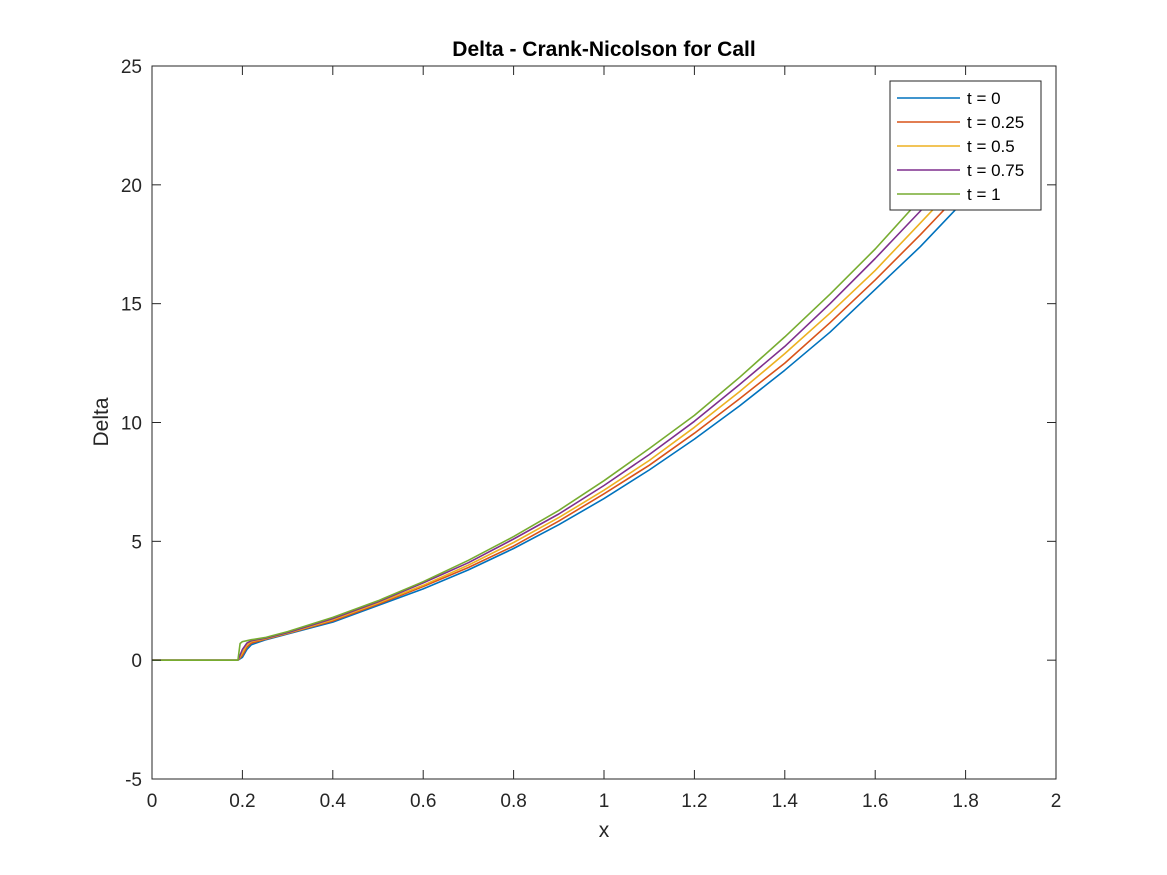 The width and height of the screenshot is (1167, 875). I want to click on x-tick-label: 0, so click(152, 801).